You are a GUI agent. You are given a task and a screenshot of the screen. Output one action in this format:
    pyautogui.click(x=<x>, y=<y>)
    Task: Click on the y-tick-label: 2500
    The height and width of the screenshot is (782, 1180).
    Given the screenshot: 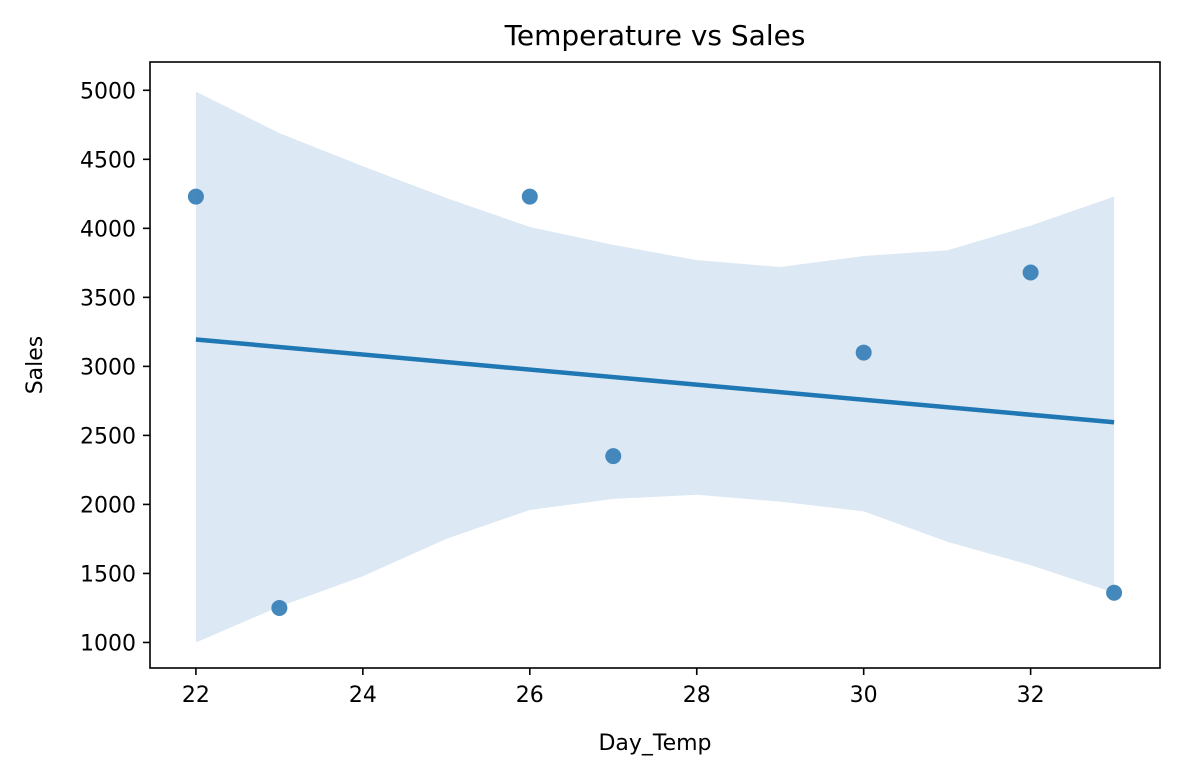 What is the action you would take?
    pyautogui.click(x=108, y=436)
    